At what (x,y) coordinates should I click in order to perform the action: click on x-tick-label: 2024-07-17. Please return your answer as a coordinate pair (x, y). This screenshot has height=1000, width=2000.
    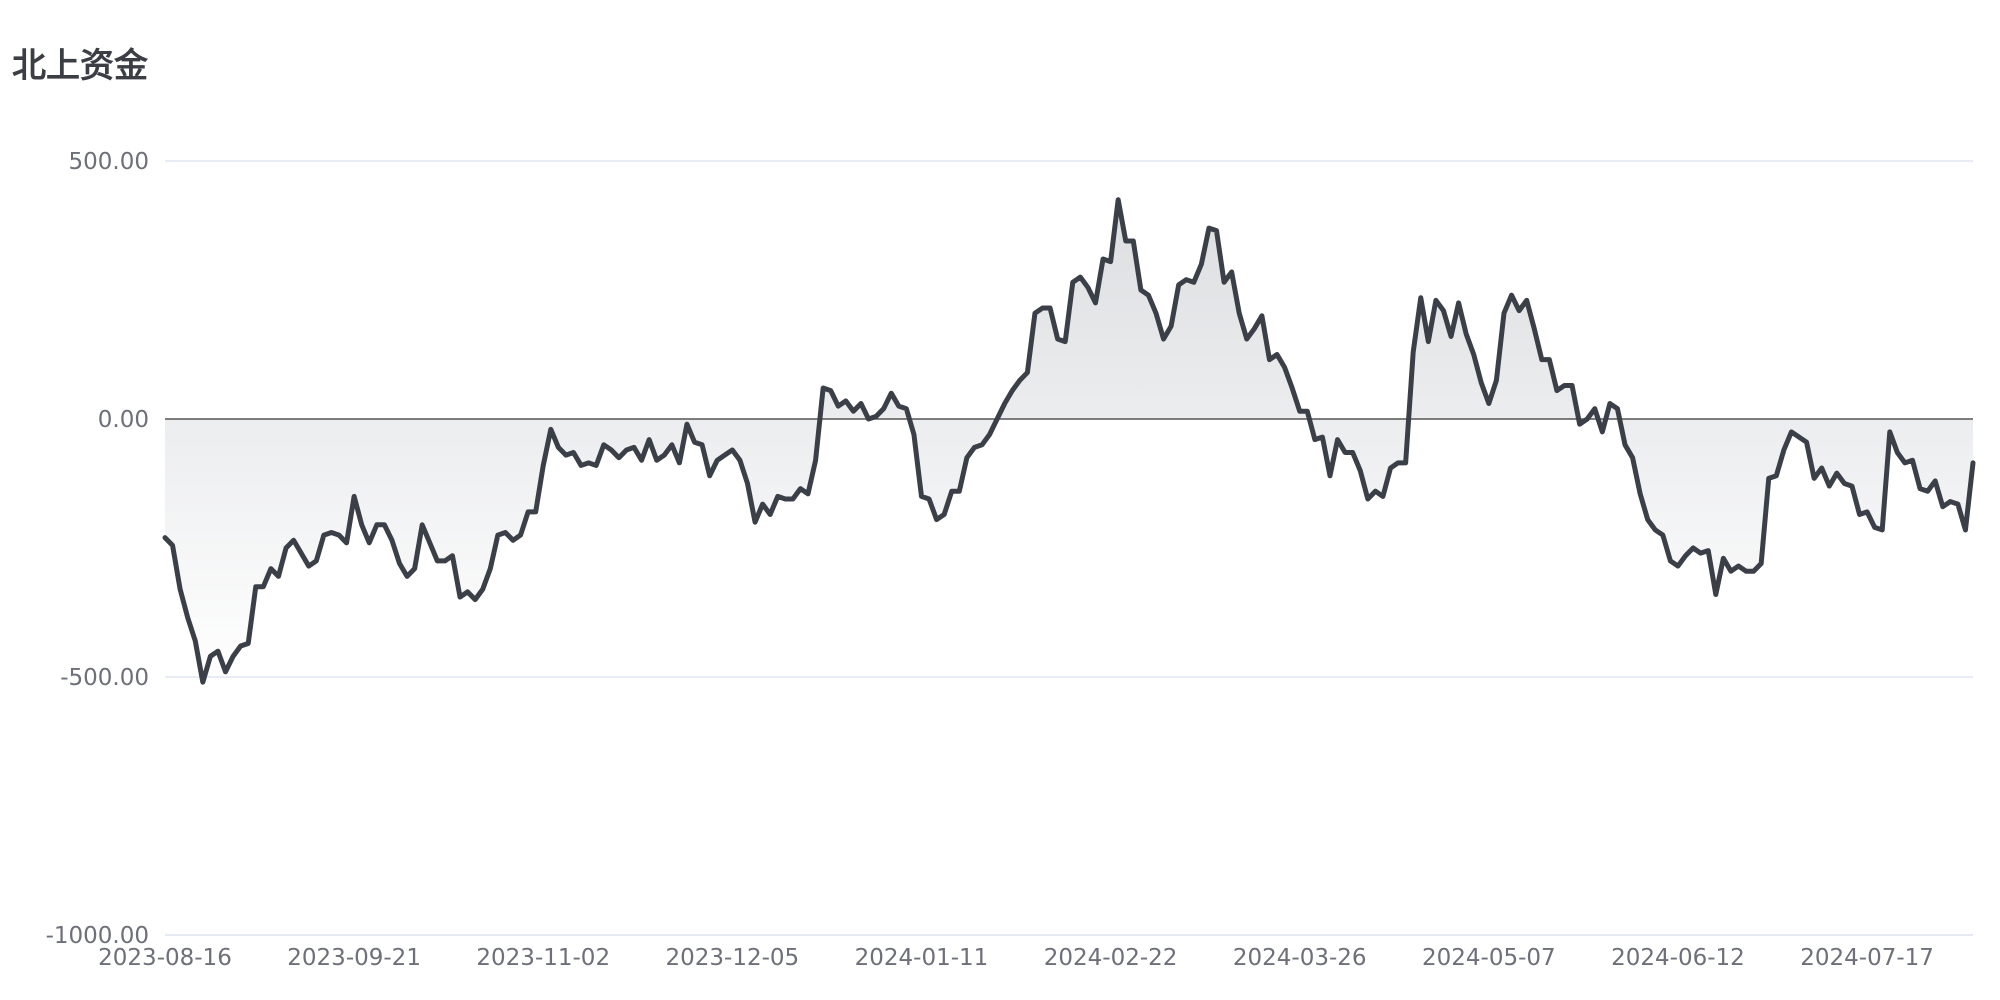
    Looking at the image, I should click on (1867, 958).